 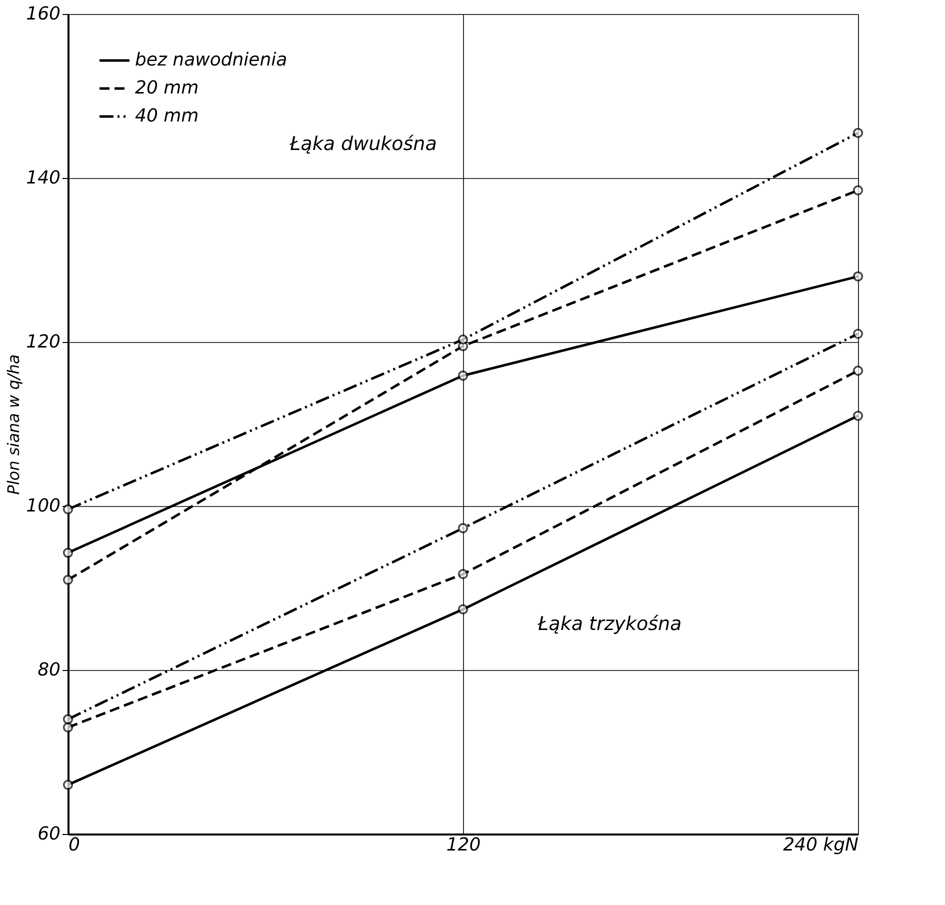 What do you see at coordinates (43, 178) in the screenshot?
I see `y-tick-label: 140` at bounding box center [43, 178].